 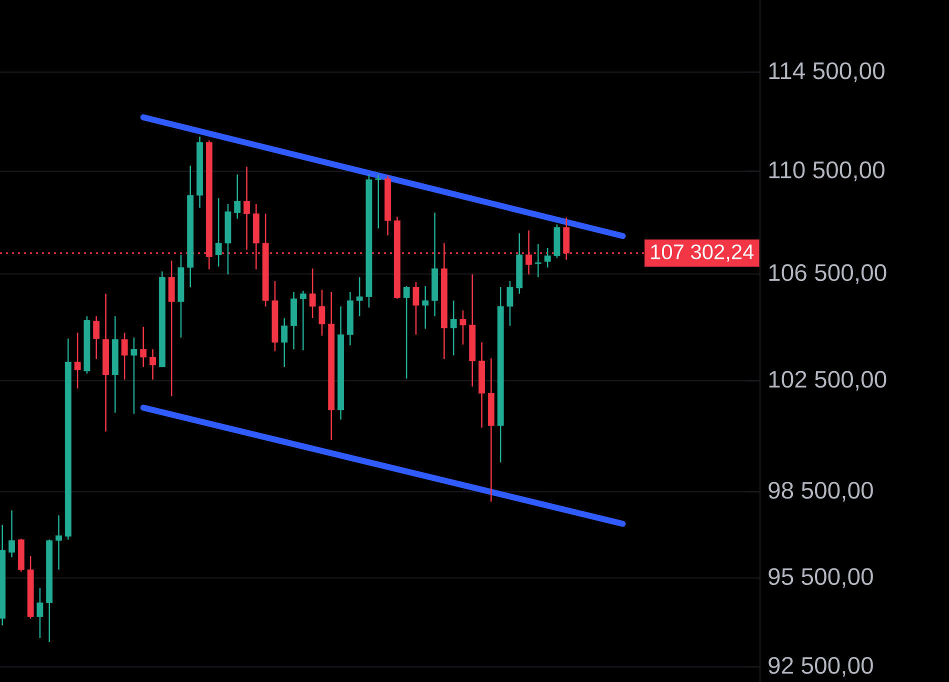 I want to click on y-tick-label: 98 500,00, so click(x=820, y=492).